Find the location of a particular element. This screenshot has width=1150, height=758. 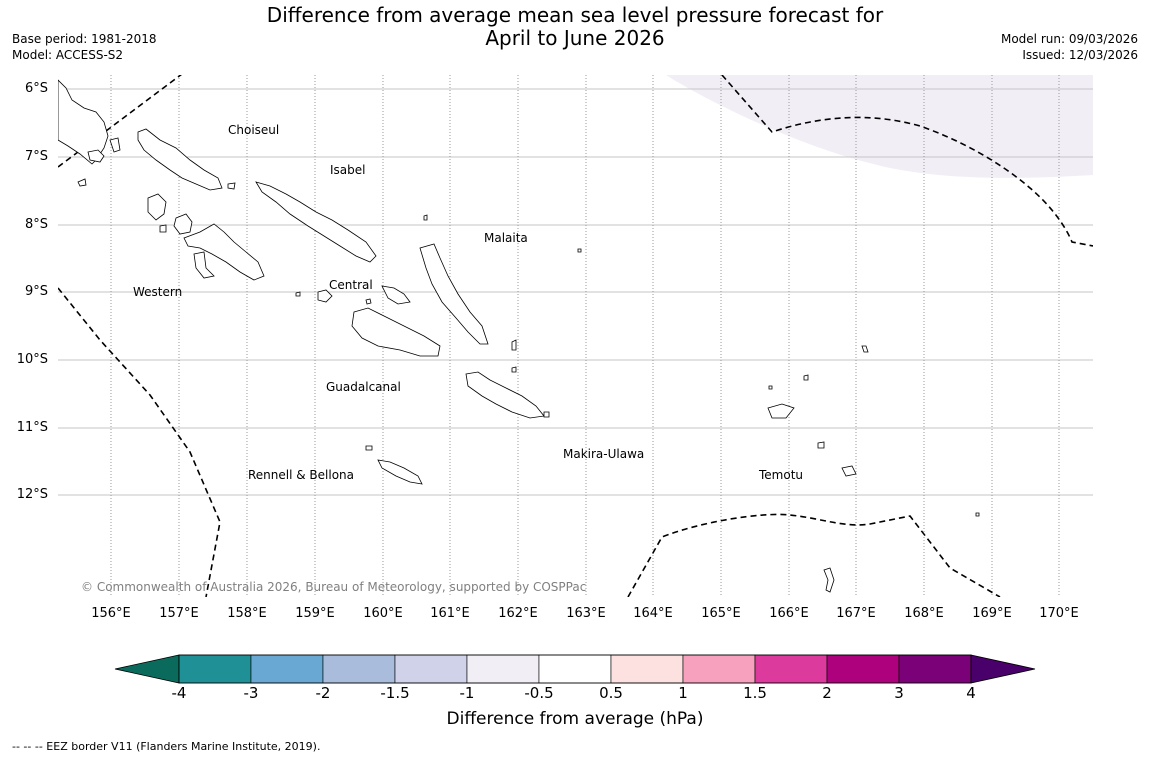

colorbar-tick: -1.5 is located at coordinates (395, 693).